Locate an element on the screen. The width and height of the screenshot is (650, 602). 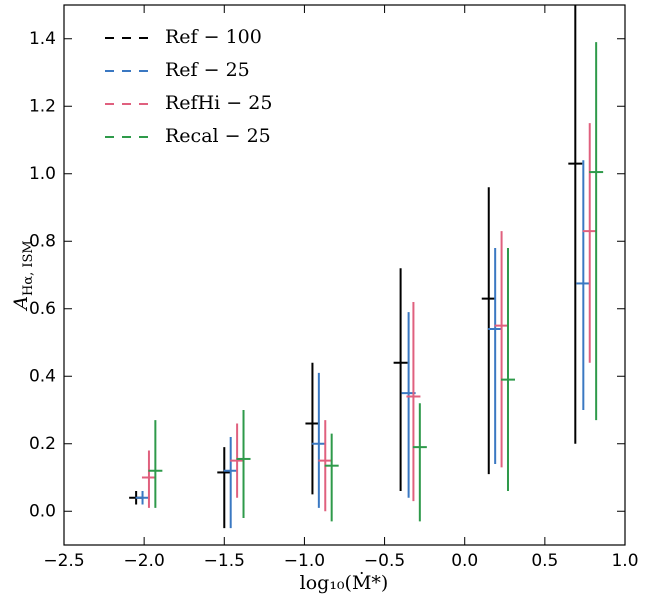
x-tick-label: 1.0 is located at coordinates (624, 561).